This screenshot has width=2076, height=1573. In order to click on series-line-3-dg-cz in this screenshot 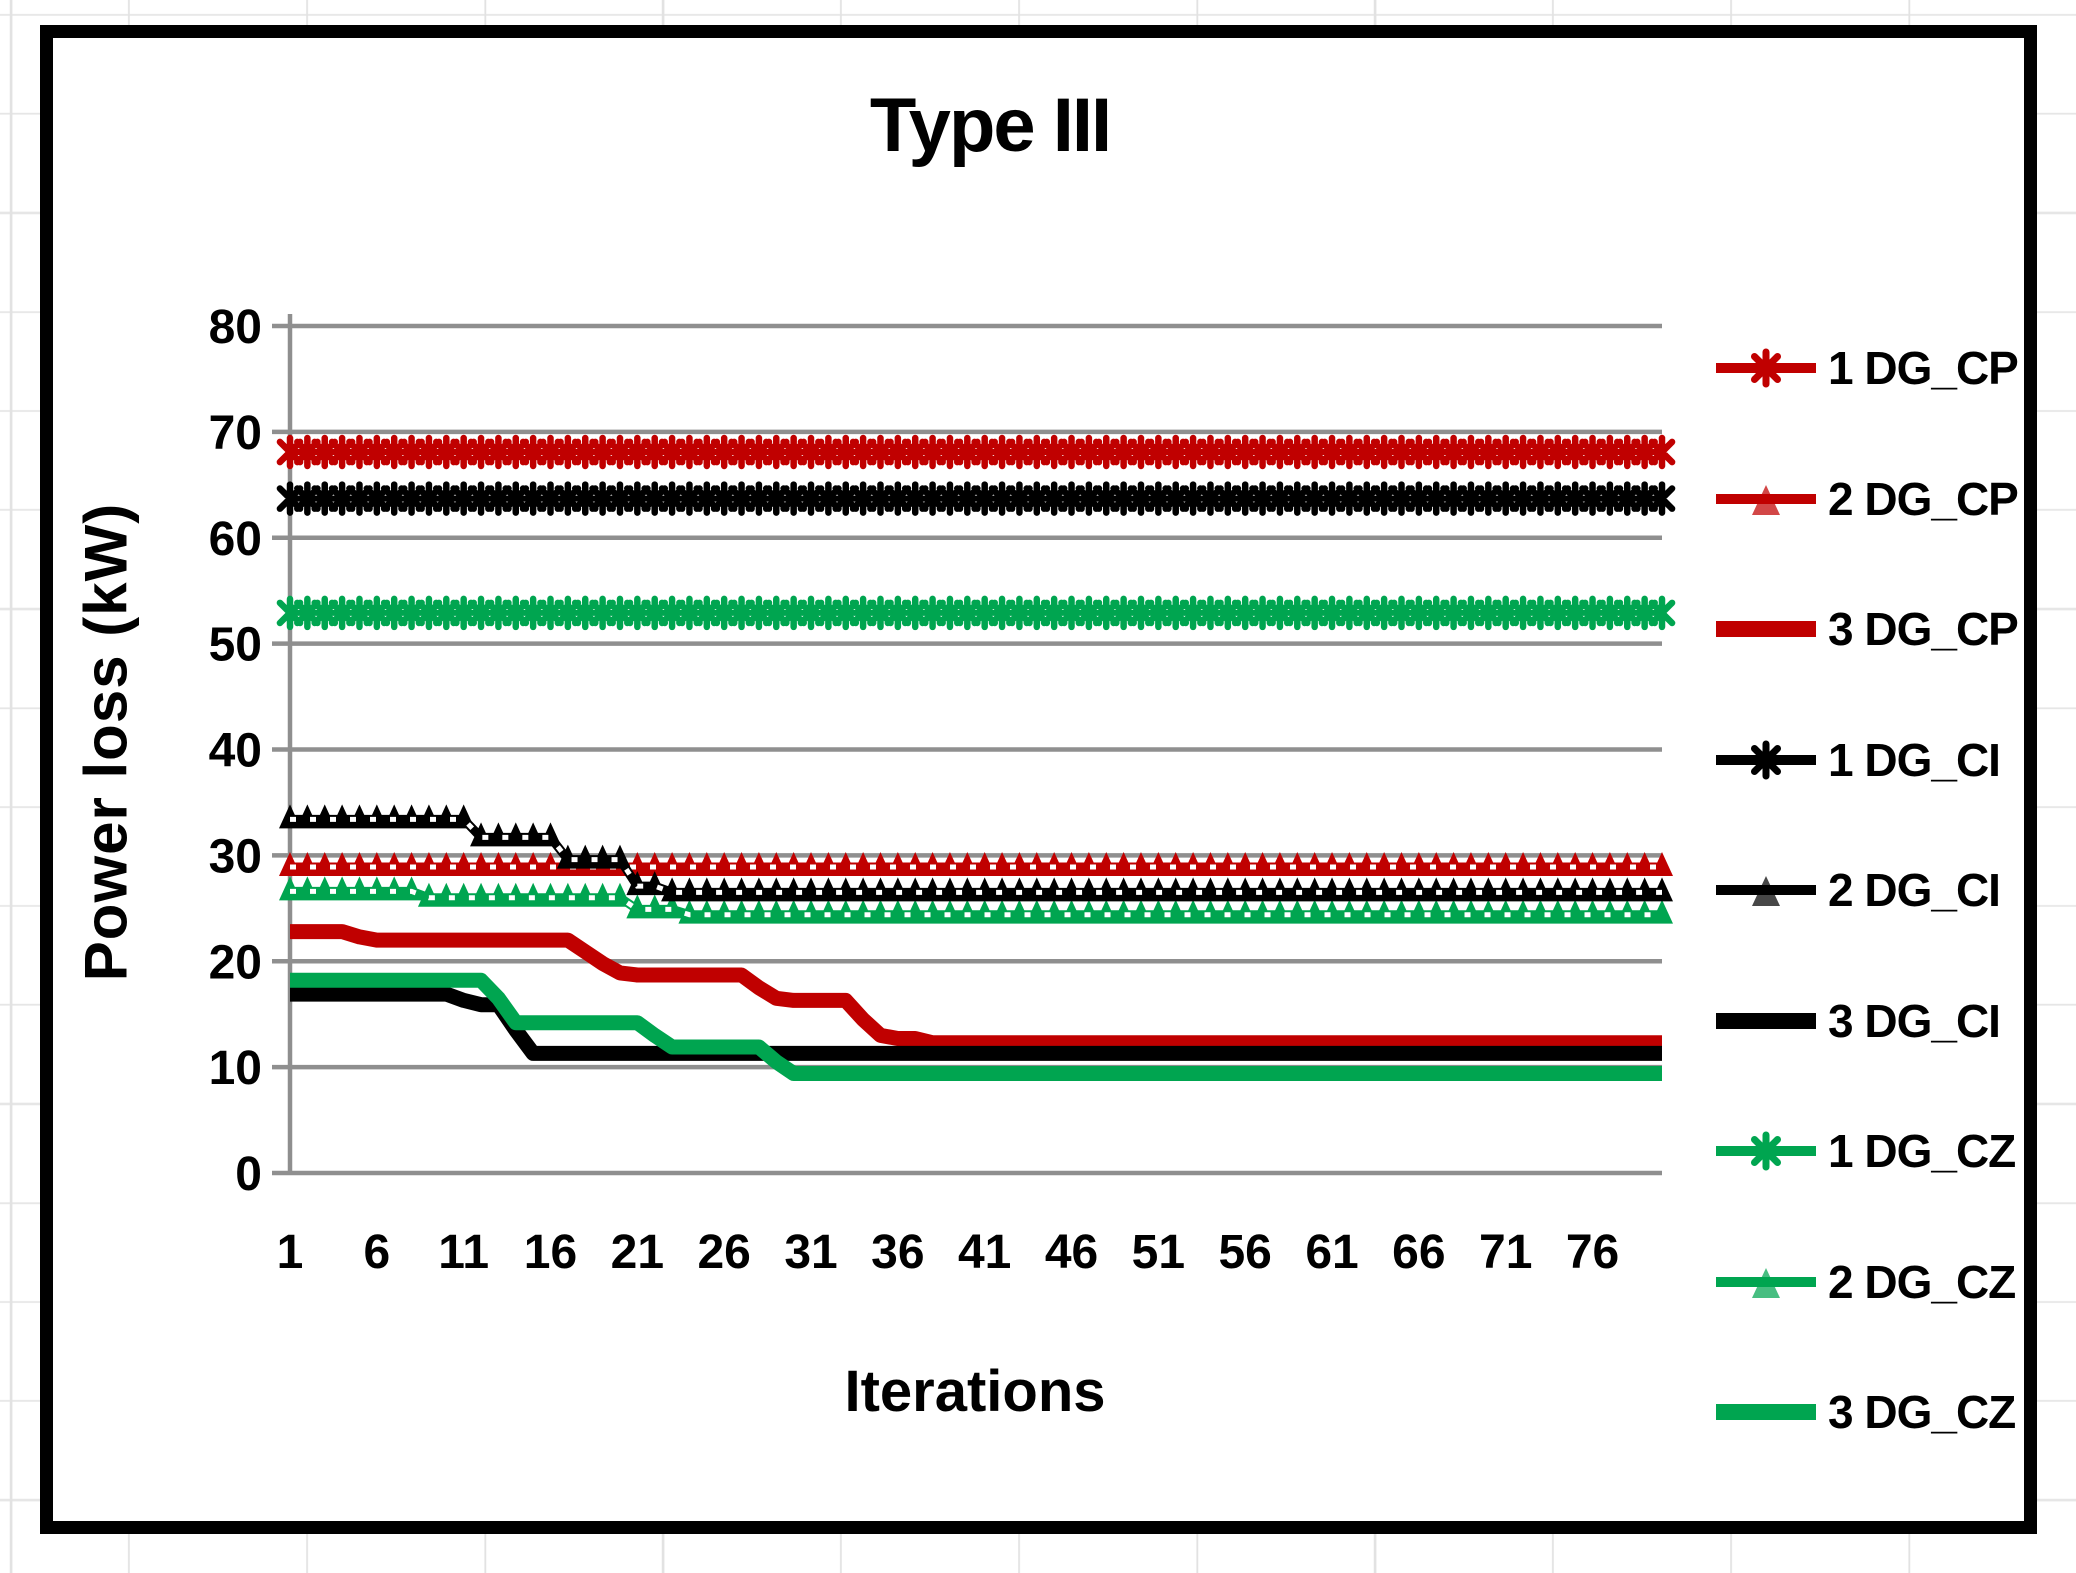, I will do `click(976, 1026)`.